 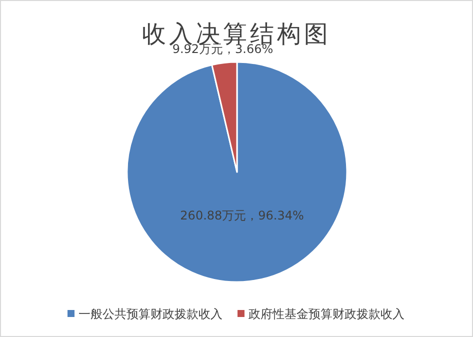 What do you see at coordinates (326, 314) in the screenshot?
I see `legend-label: 政府性基金预算财政拨款收入` at bounding box center [326, 314].